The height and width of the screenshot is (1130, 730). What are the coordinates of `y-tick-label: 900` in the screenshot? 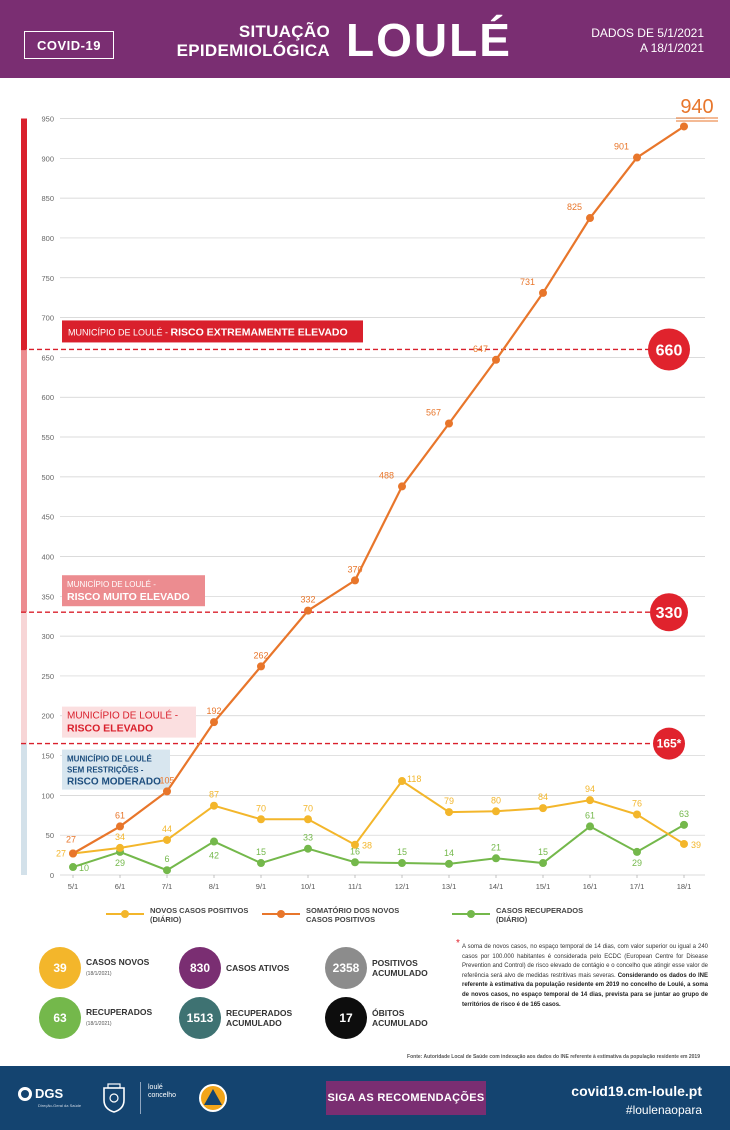 It's located at (47, 158).